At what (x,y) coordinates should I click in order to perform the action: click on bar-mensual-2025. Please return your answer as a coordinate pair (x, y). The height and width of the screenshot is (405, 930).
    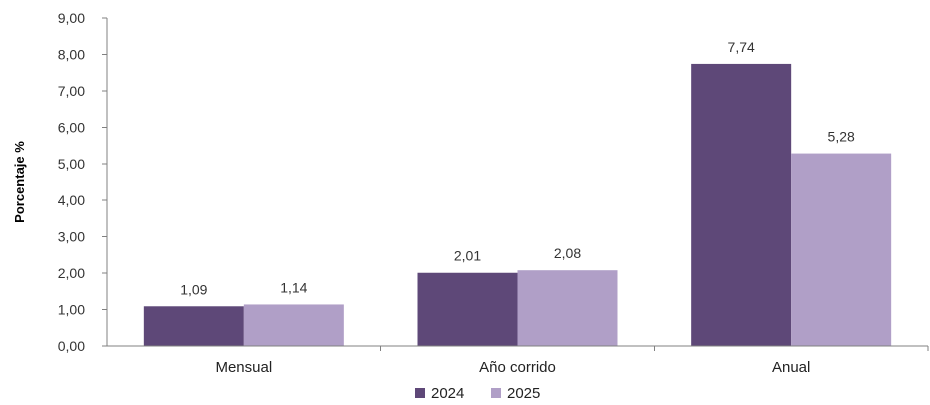
    Looking at the image, I should click on (293, 325).